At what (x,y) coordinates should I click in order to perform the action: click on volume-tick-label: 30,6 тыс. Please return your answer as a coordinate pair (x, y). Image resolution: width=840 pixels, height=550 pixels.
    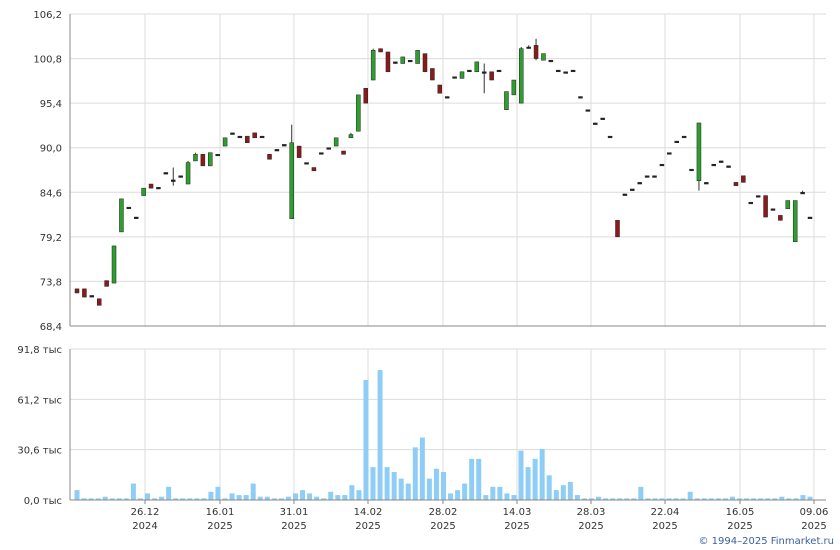
    Looking at the image, I should click on (39, 451).